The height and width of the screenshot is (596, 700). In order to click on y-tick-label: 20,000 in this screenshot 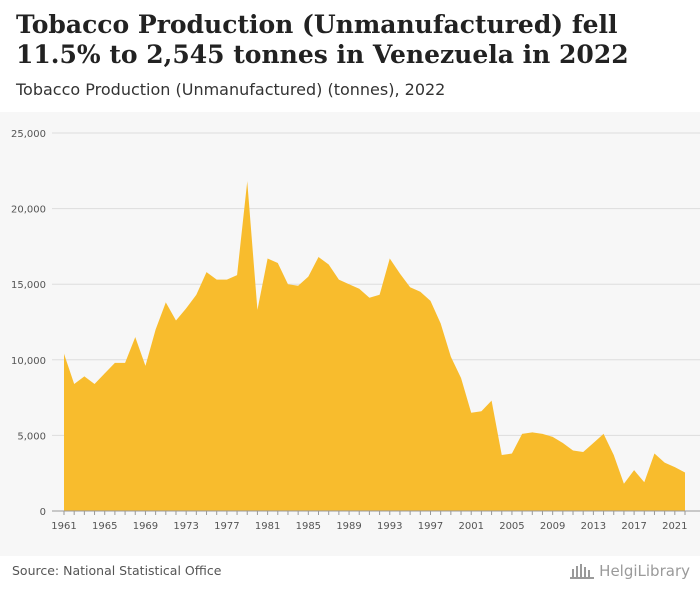, I will do `click(28, 210)`.